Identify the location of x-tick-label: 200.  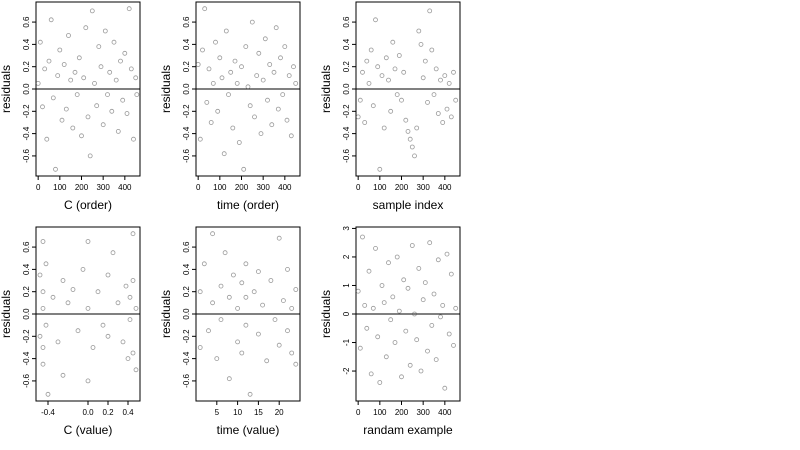
(402, 412).